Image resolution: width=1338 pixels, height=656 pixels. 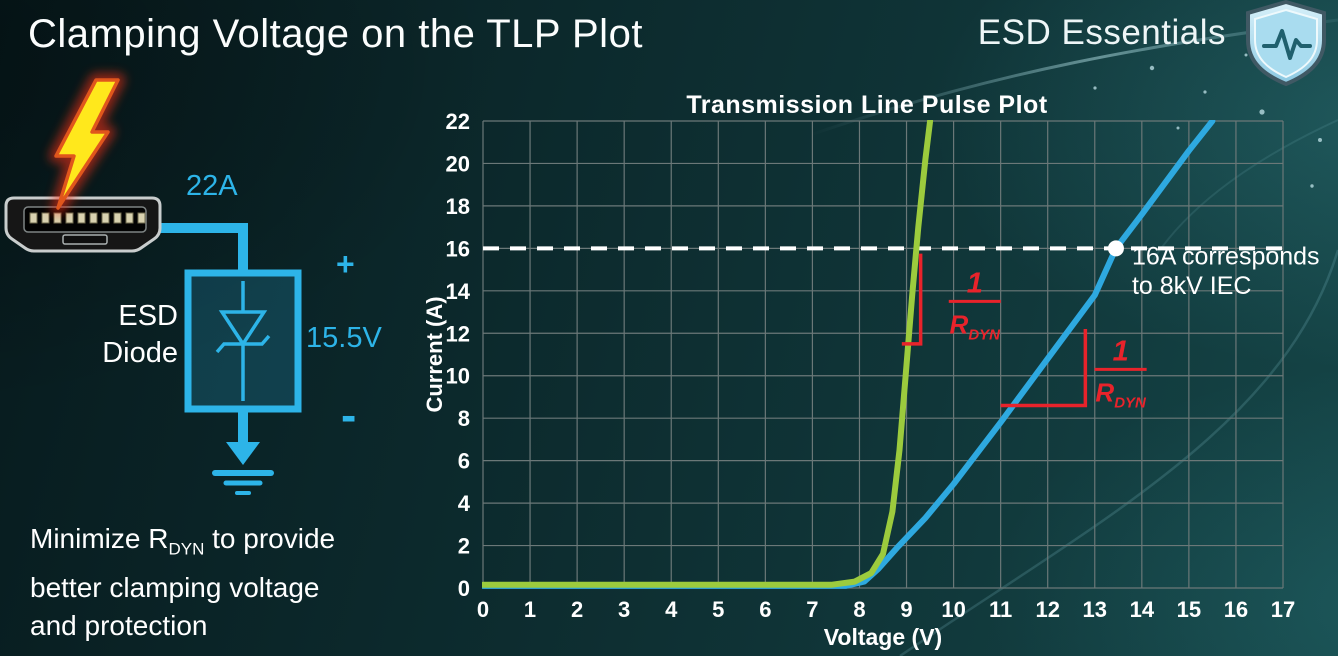 I want to click on y-tick-label: 16, so click(x=458, y=248).